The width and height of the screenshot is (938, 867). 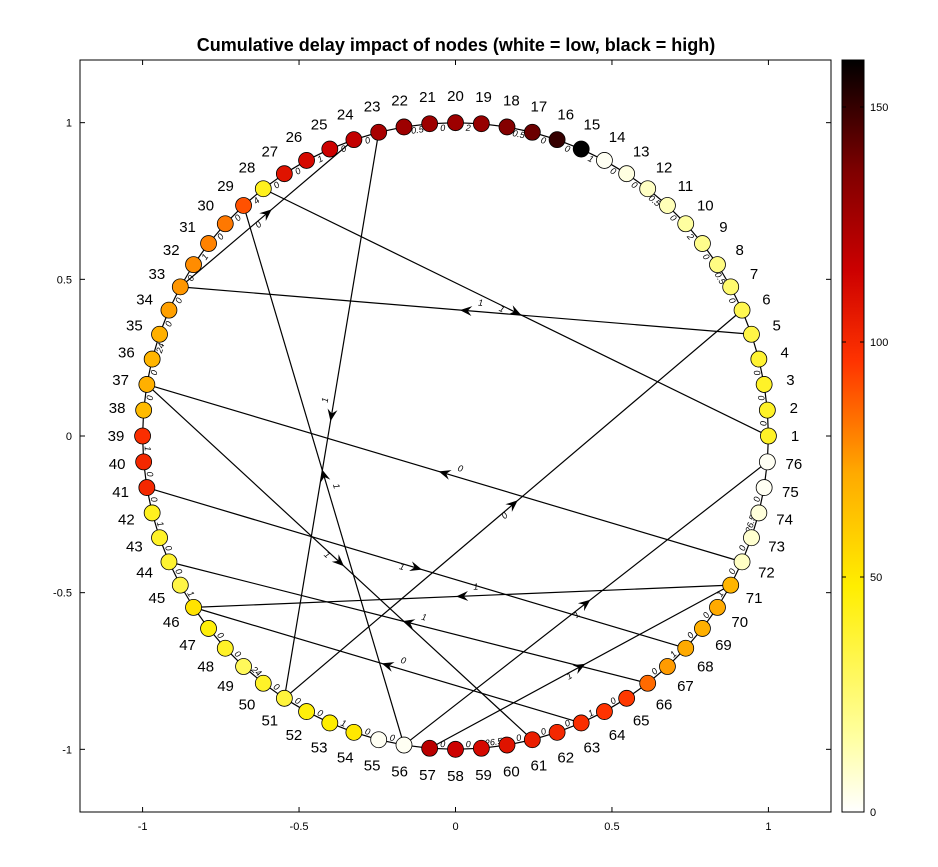 What do you see at coordinates (873, 813) in the screenshot?
I see `colorbar-tick-label: 0` at bounding box center [873, 813].